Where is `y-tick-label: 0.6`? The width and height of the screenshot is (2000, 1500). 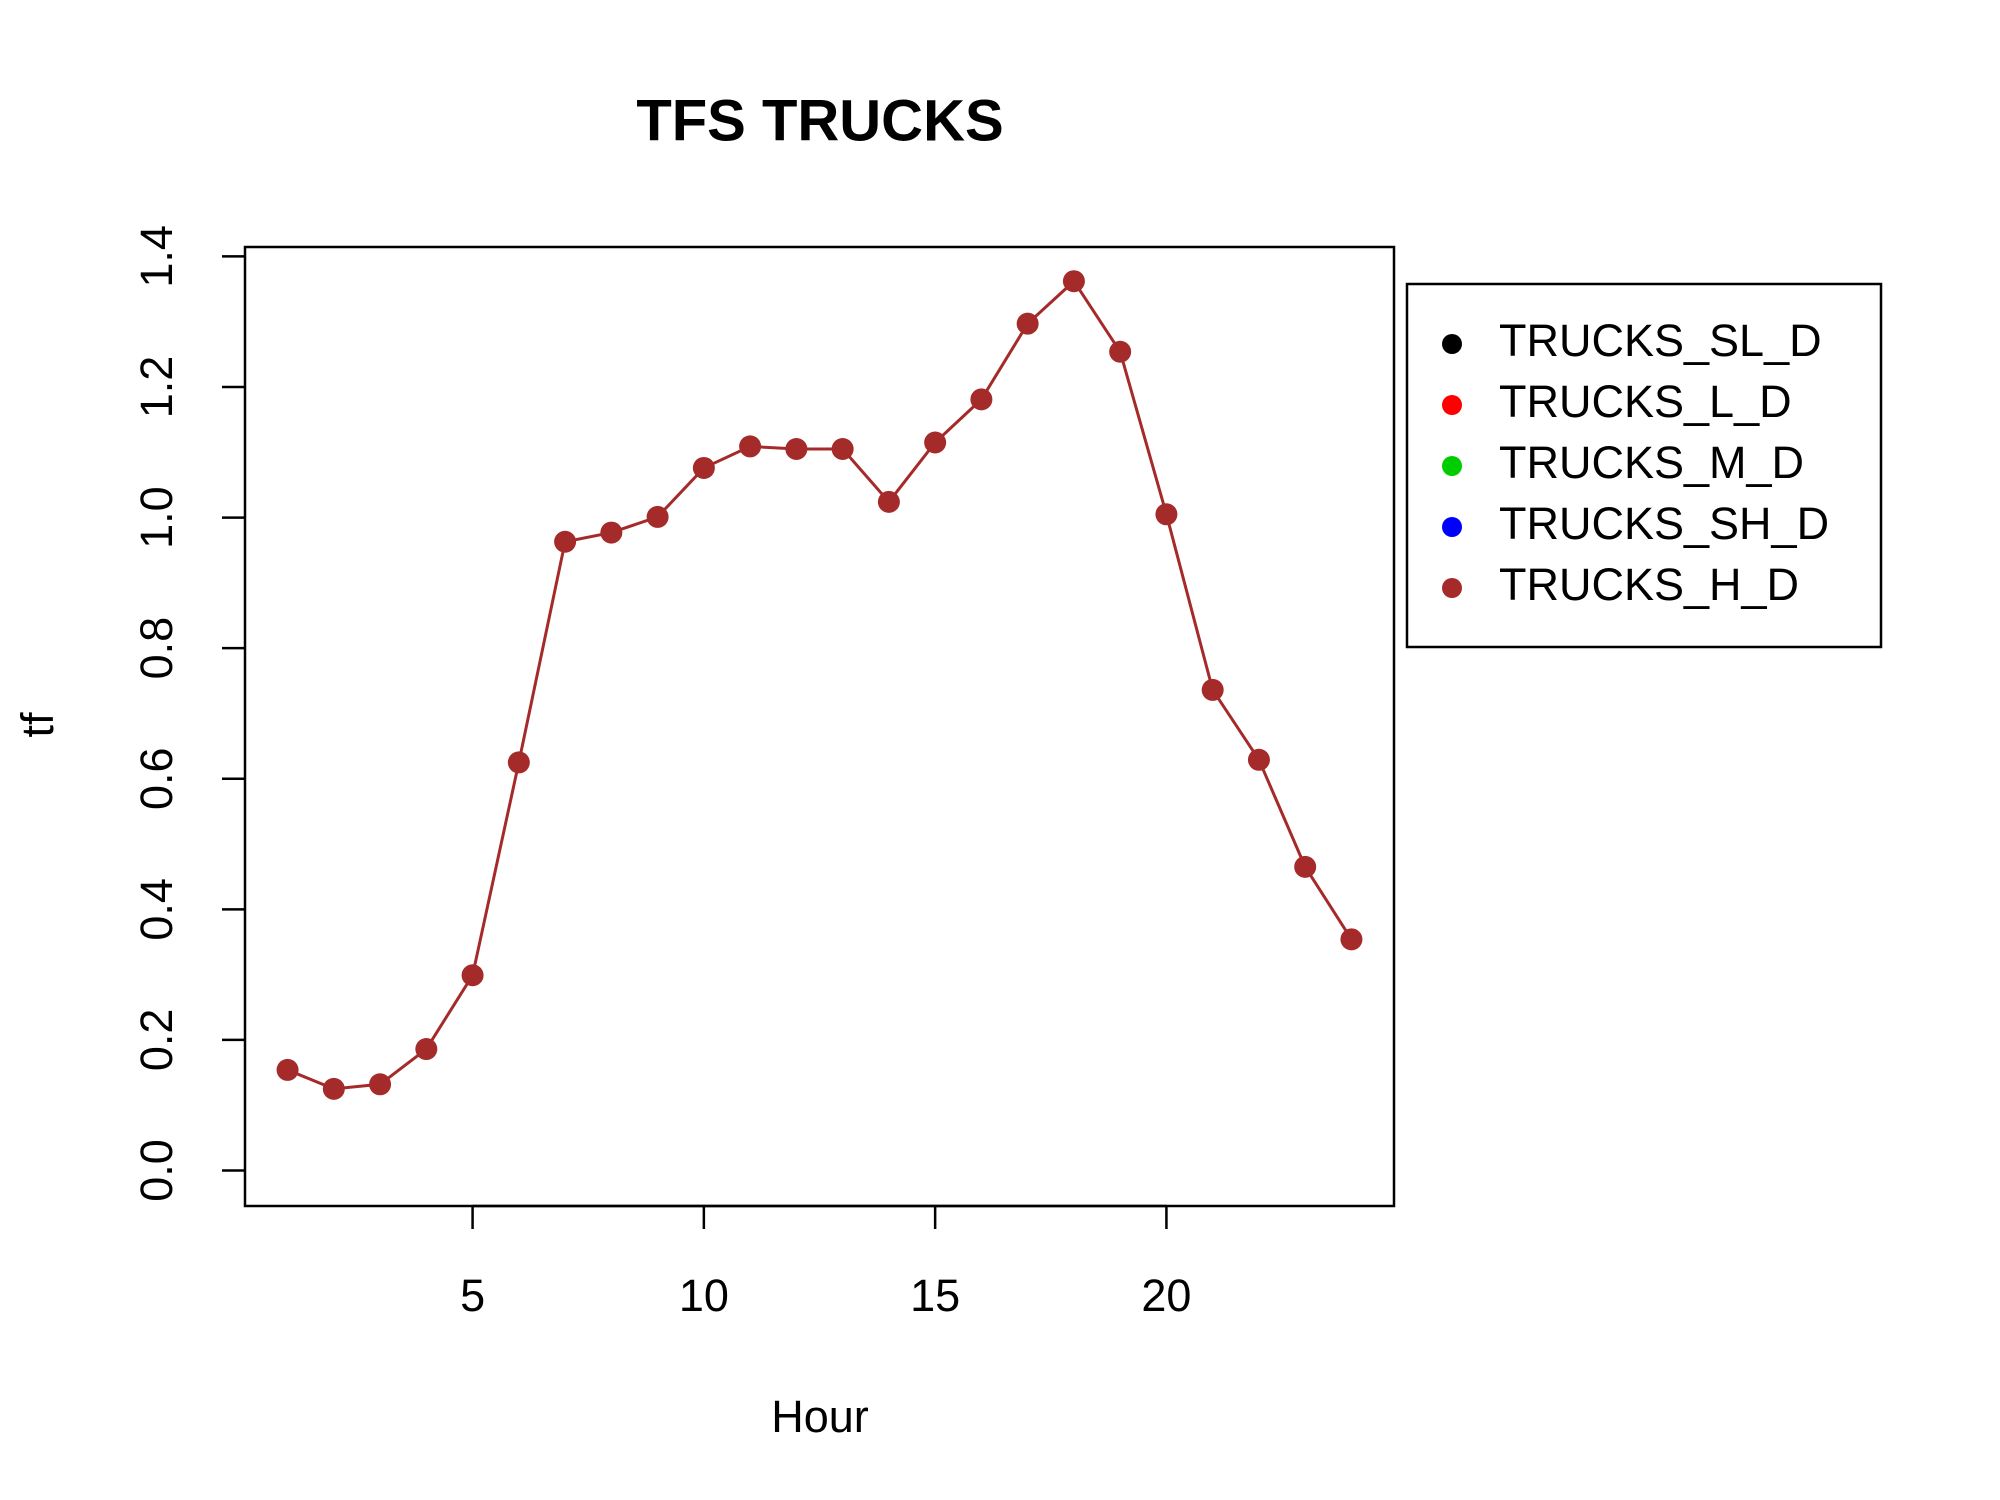
y-tick-label: 0.6 is located at coordinates (156, 778).